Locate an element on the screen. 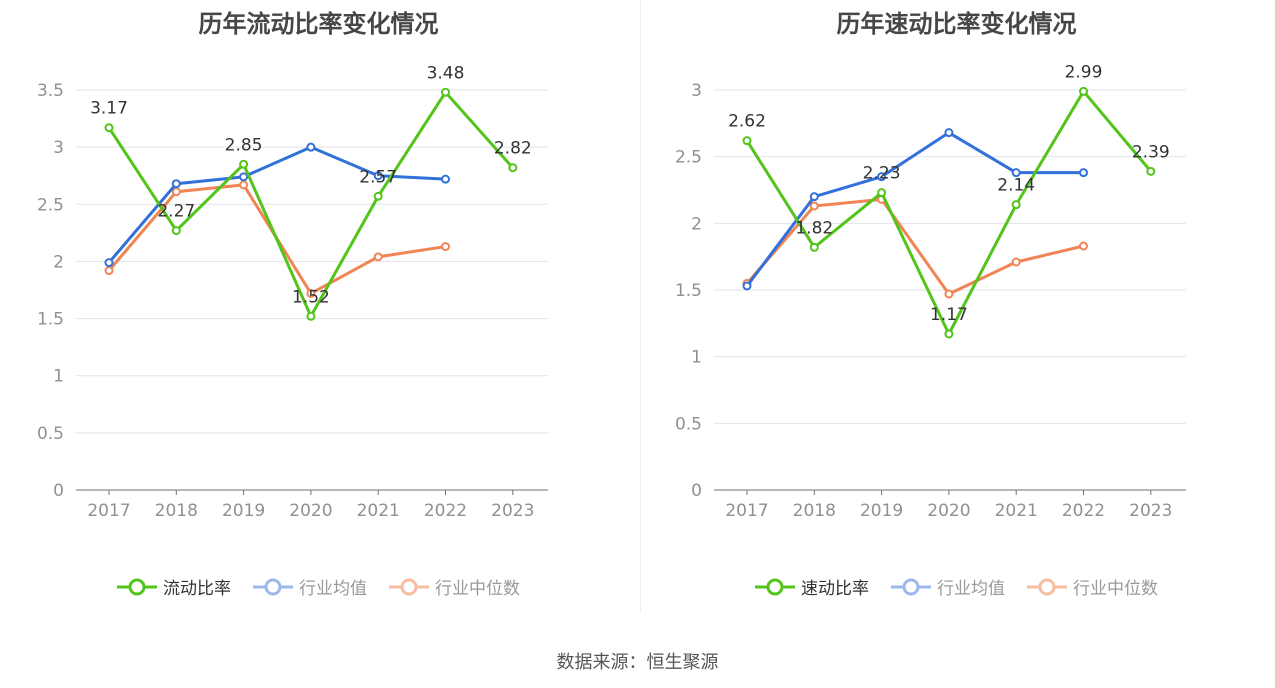 The height and width of the screenshot is (688, 1275). data-label: 2.57 is located at coordinates (378, 177).